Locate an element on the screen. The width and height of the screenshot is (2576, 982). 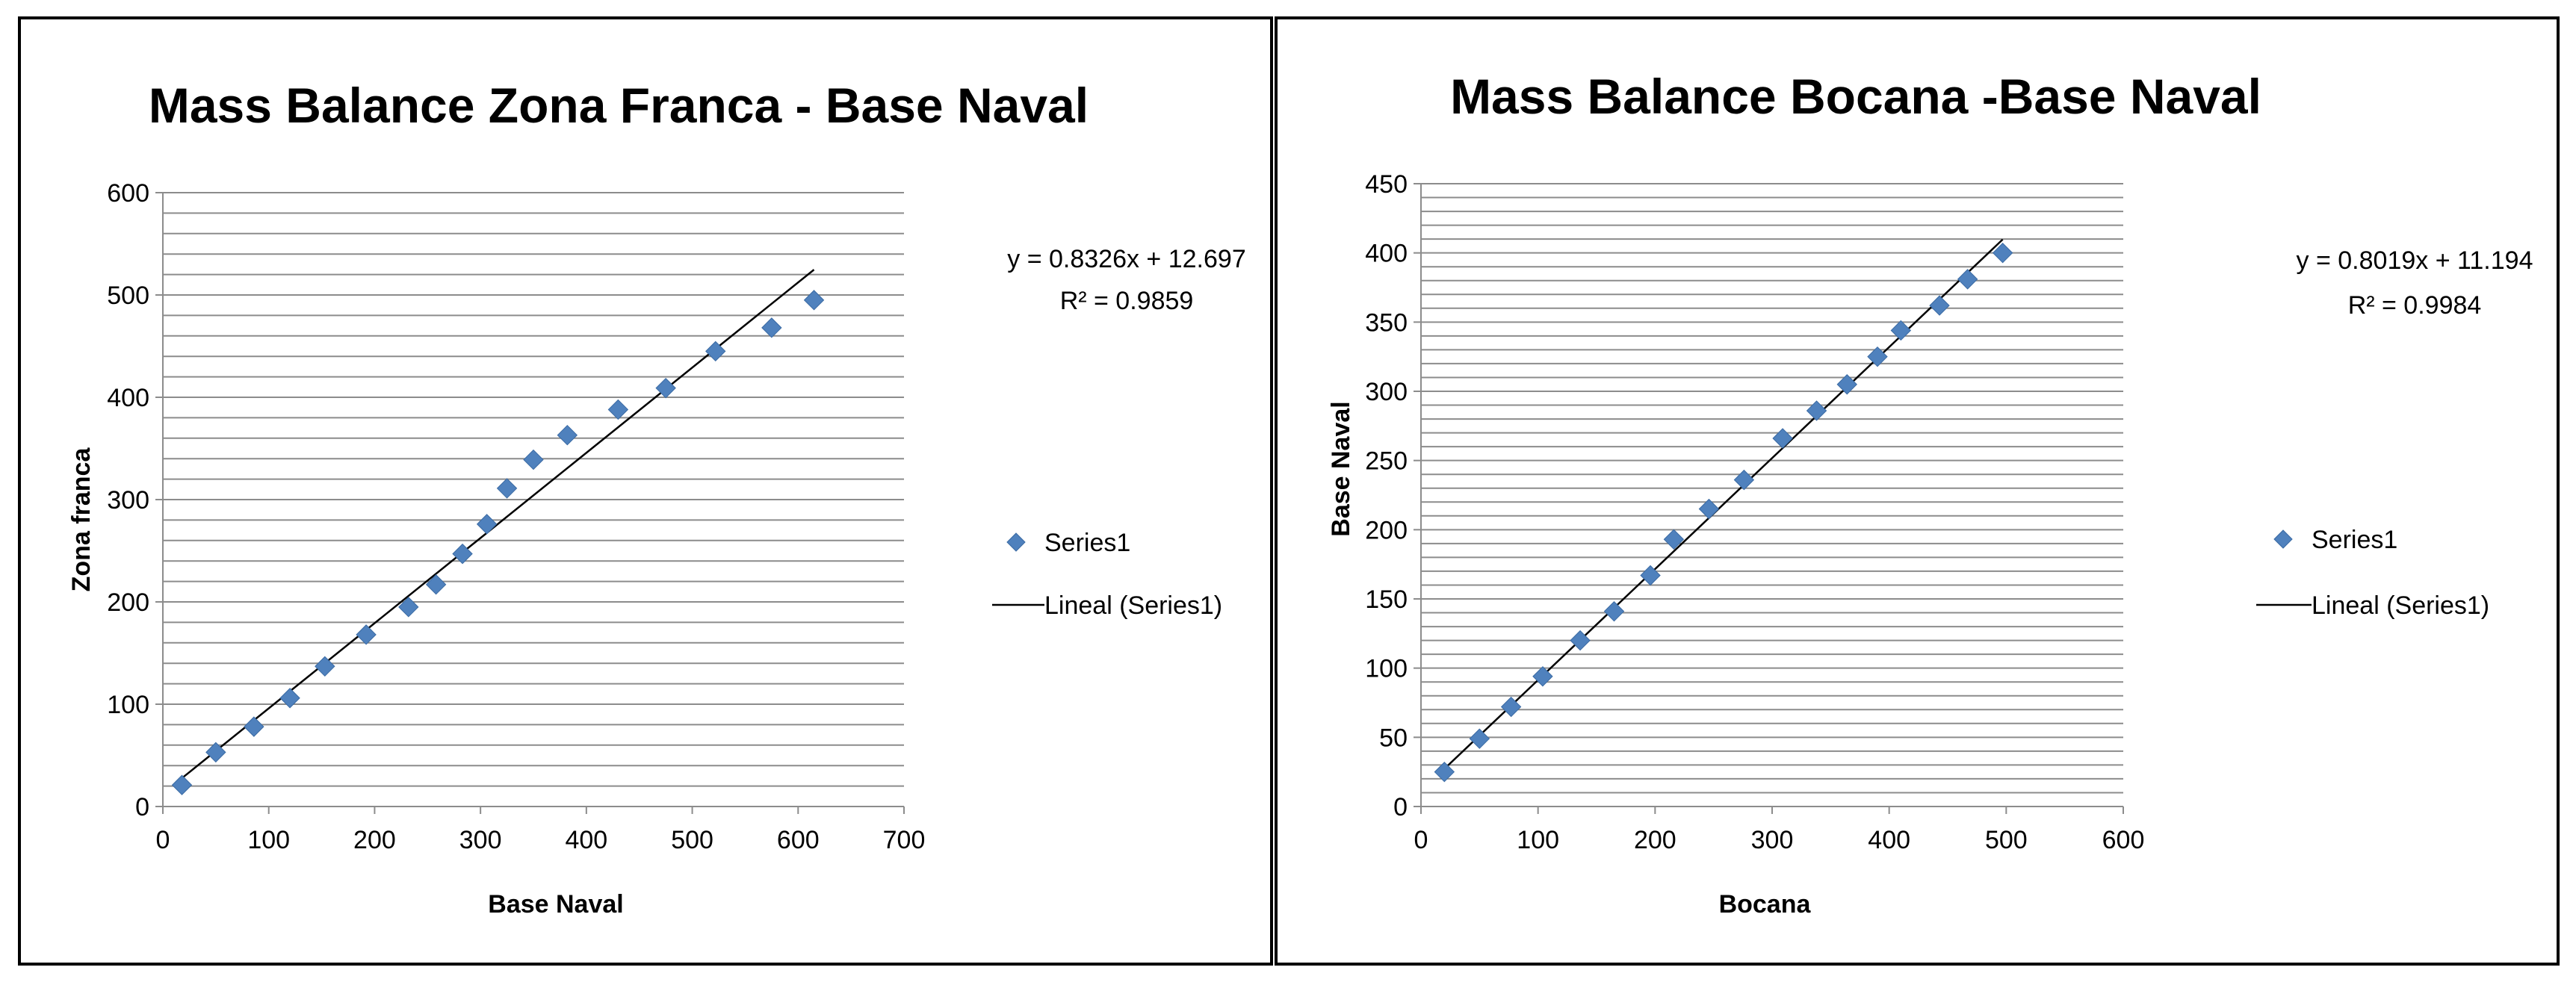
chart-title: Mass Balance Zona Franca - Base Naval is located at coordinates (619, 106).